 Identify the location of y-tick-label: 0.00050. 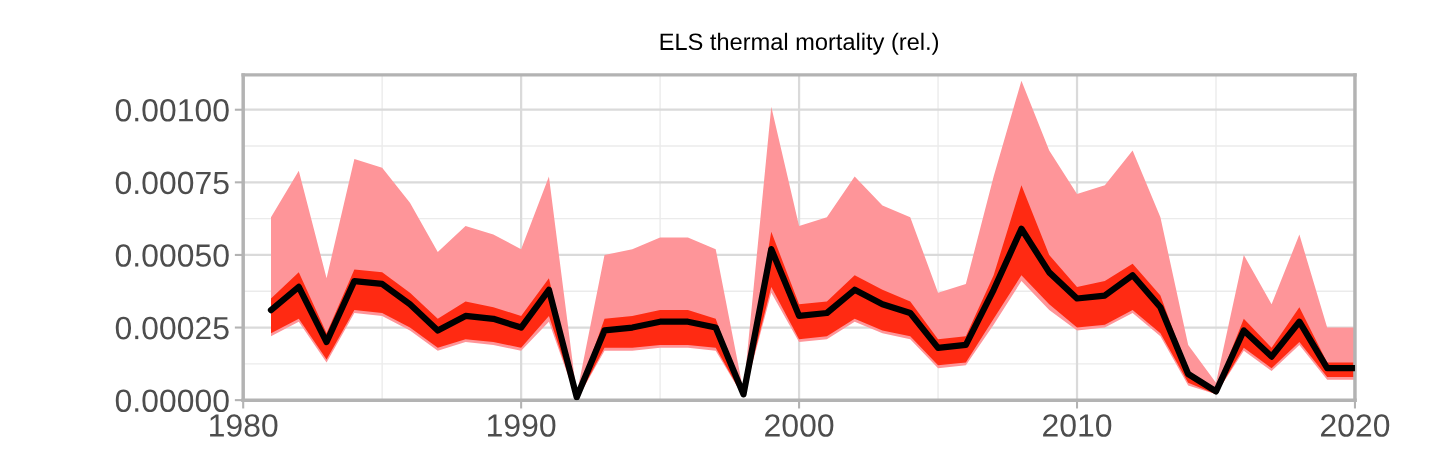
(172, 255).